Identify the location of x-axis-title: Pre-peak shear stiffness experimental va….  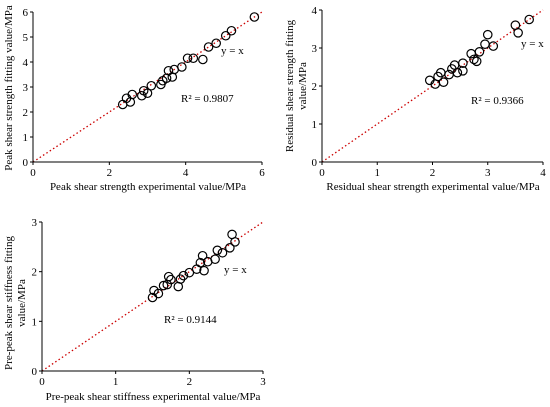
(153, 397).